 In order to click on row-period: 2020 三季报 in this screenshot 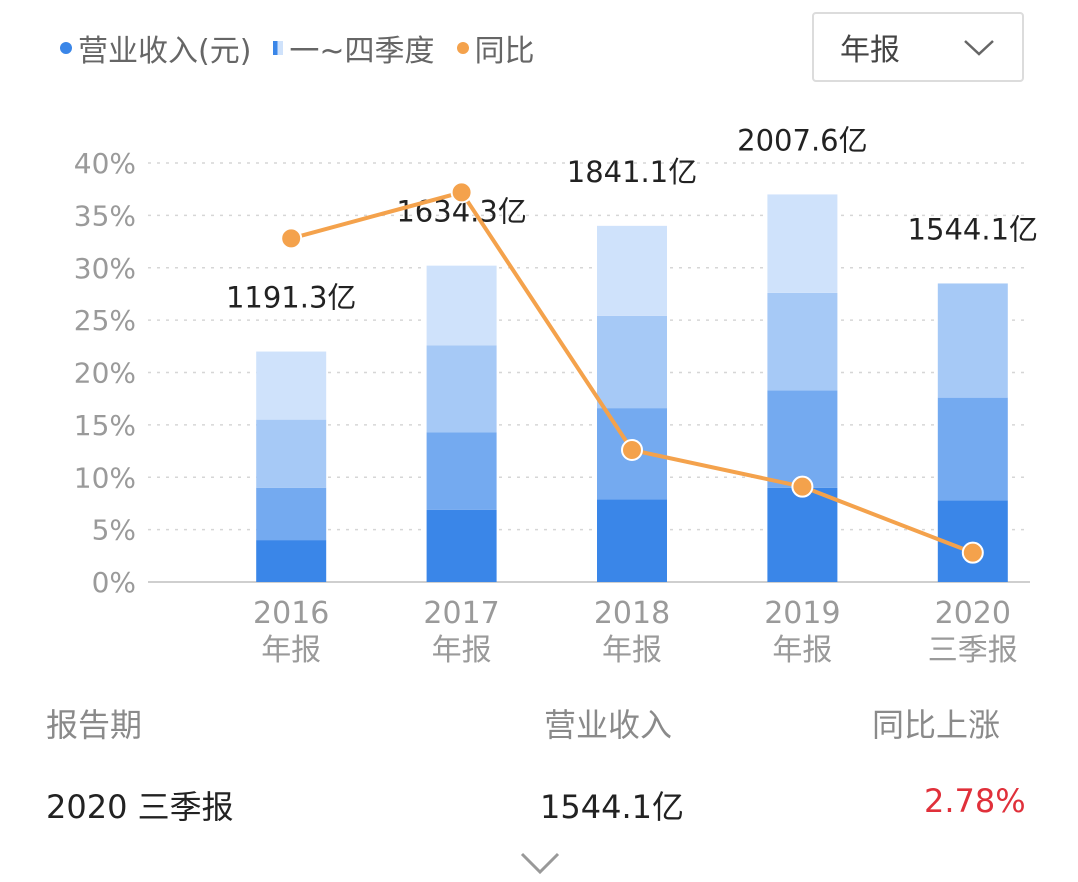, I will do `click(140, 807)`.